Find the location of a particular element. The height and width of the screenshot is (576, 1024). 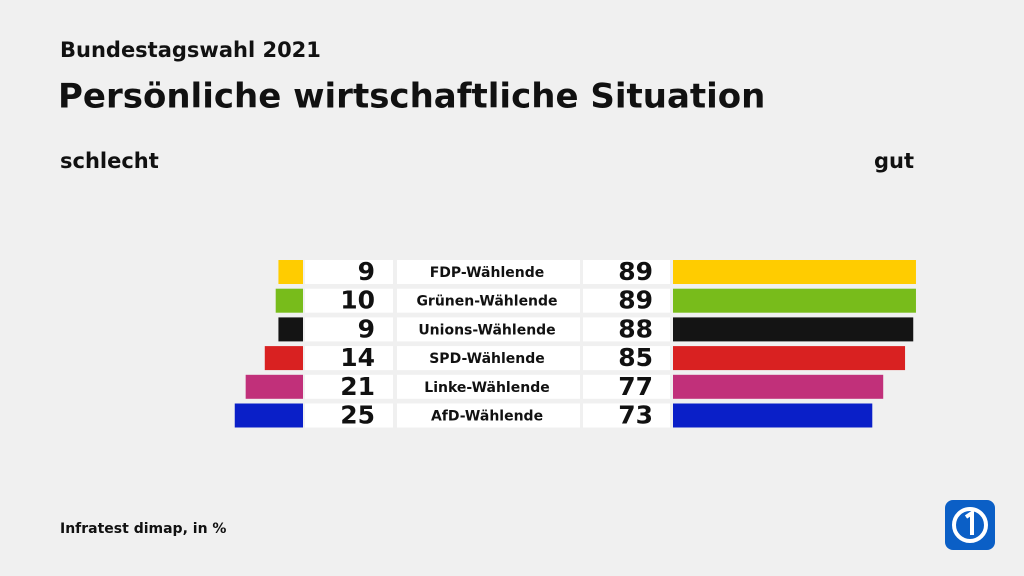

chart-subtitle: Bundestagswahl 2021 is located at coordinates (190, 50).